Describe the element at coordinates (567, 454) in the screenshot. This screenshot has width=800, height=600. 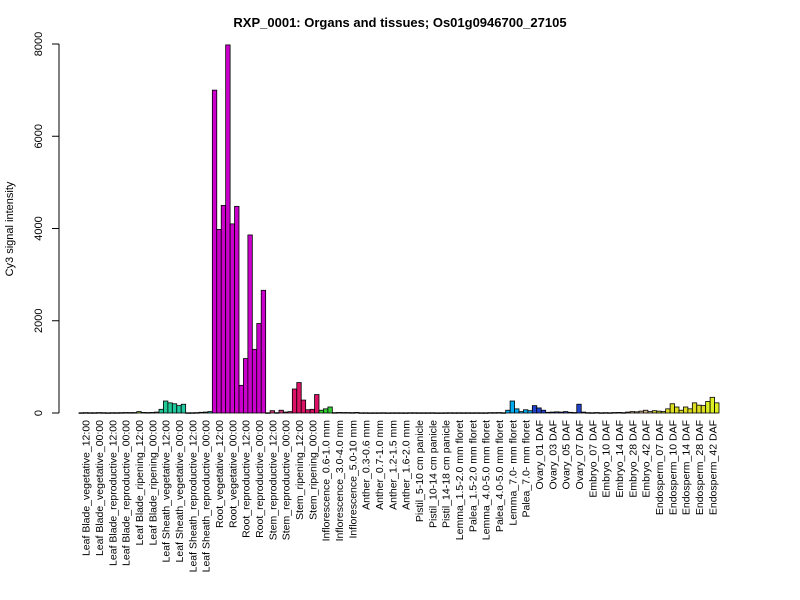
I see `category-label: Ovary_05 DAF` at that location.